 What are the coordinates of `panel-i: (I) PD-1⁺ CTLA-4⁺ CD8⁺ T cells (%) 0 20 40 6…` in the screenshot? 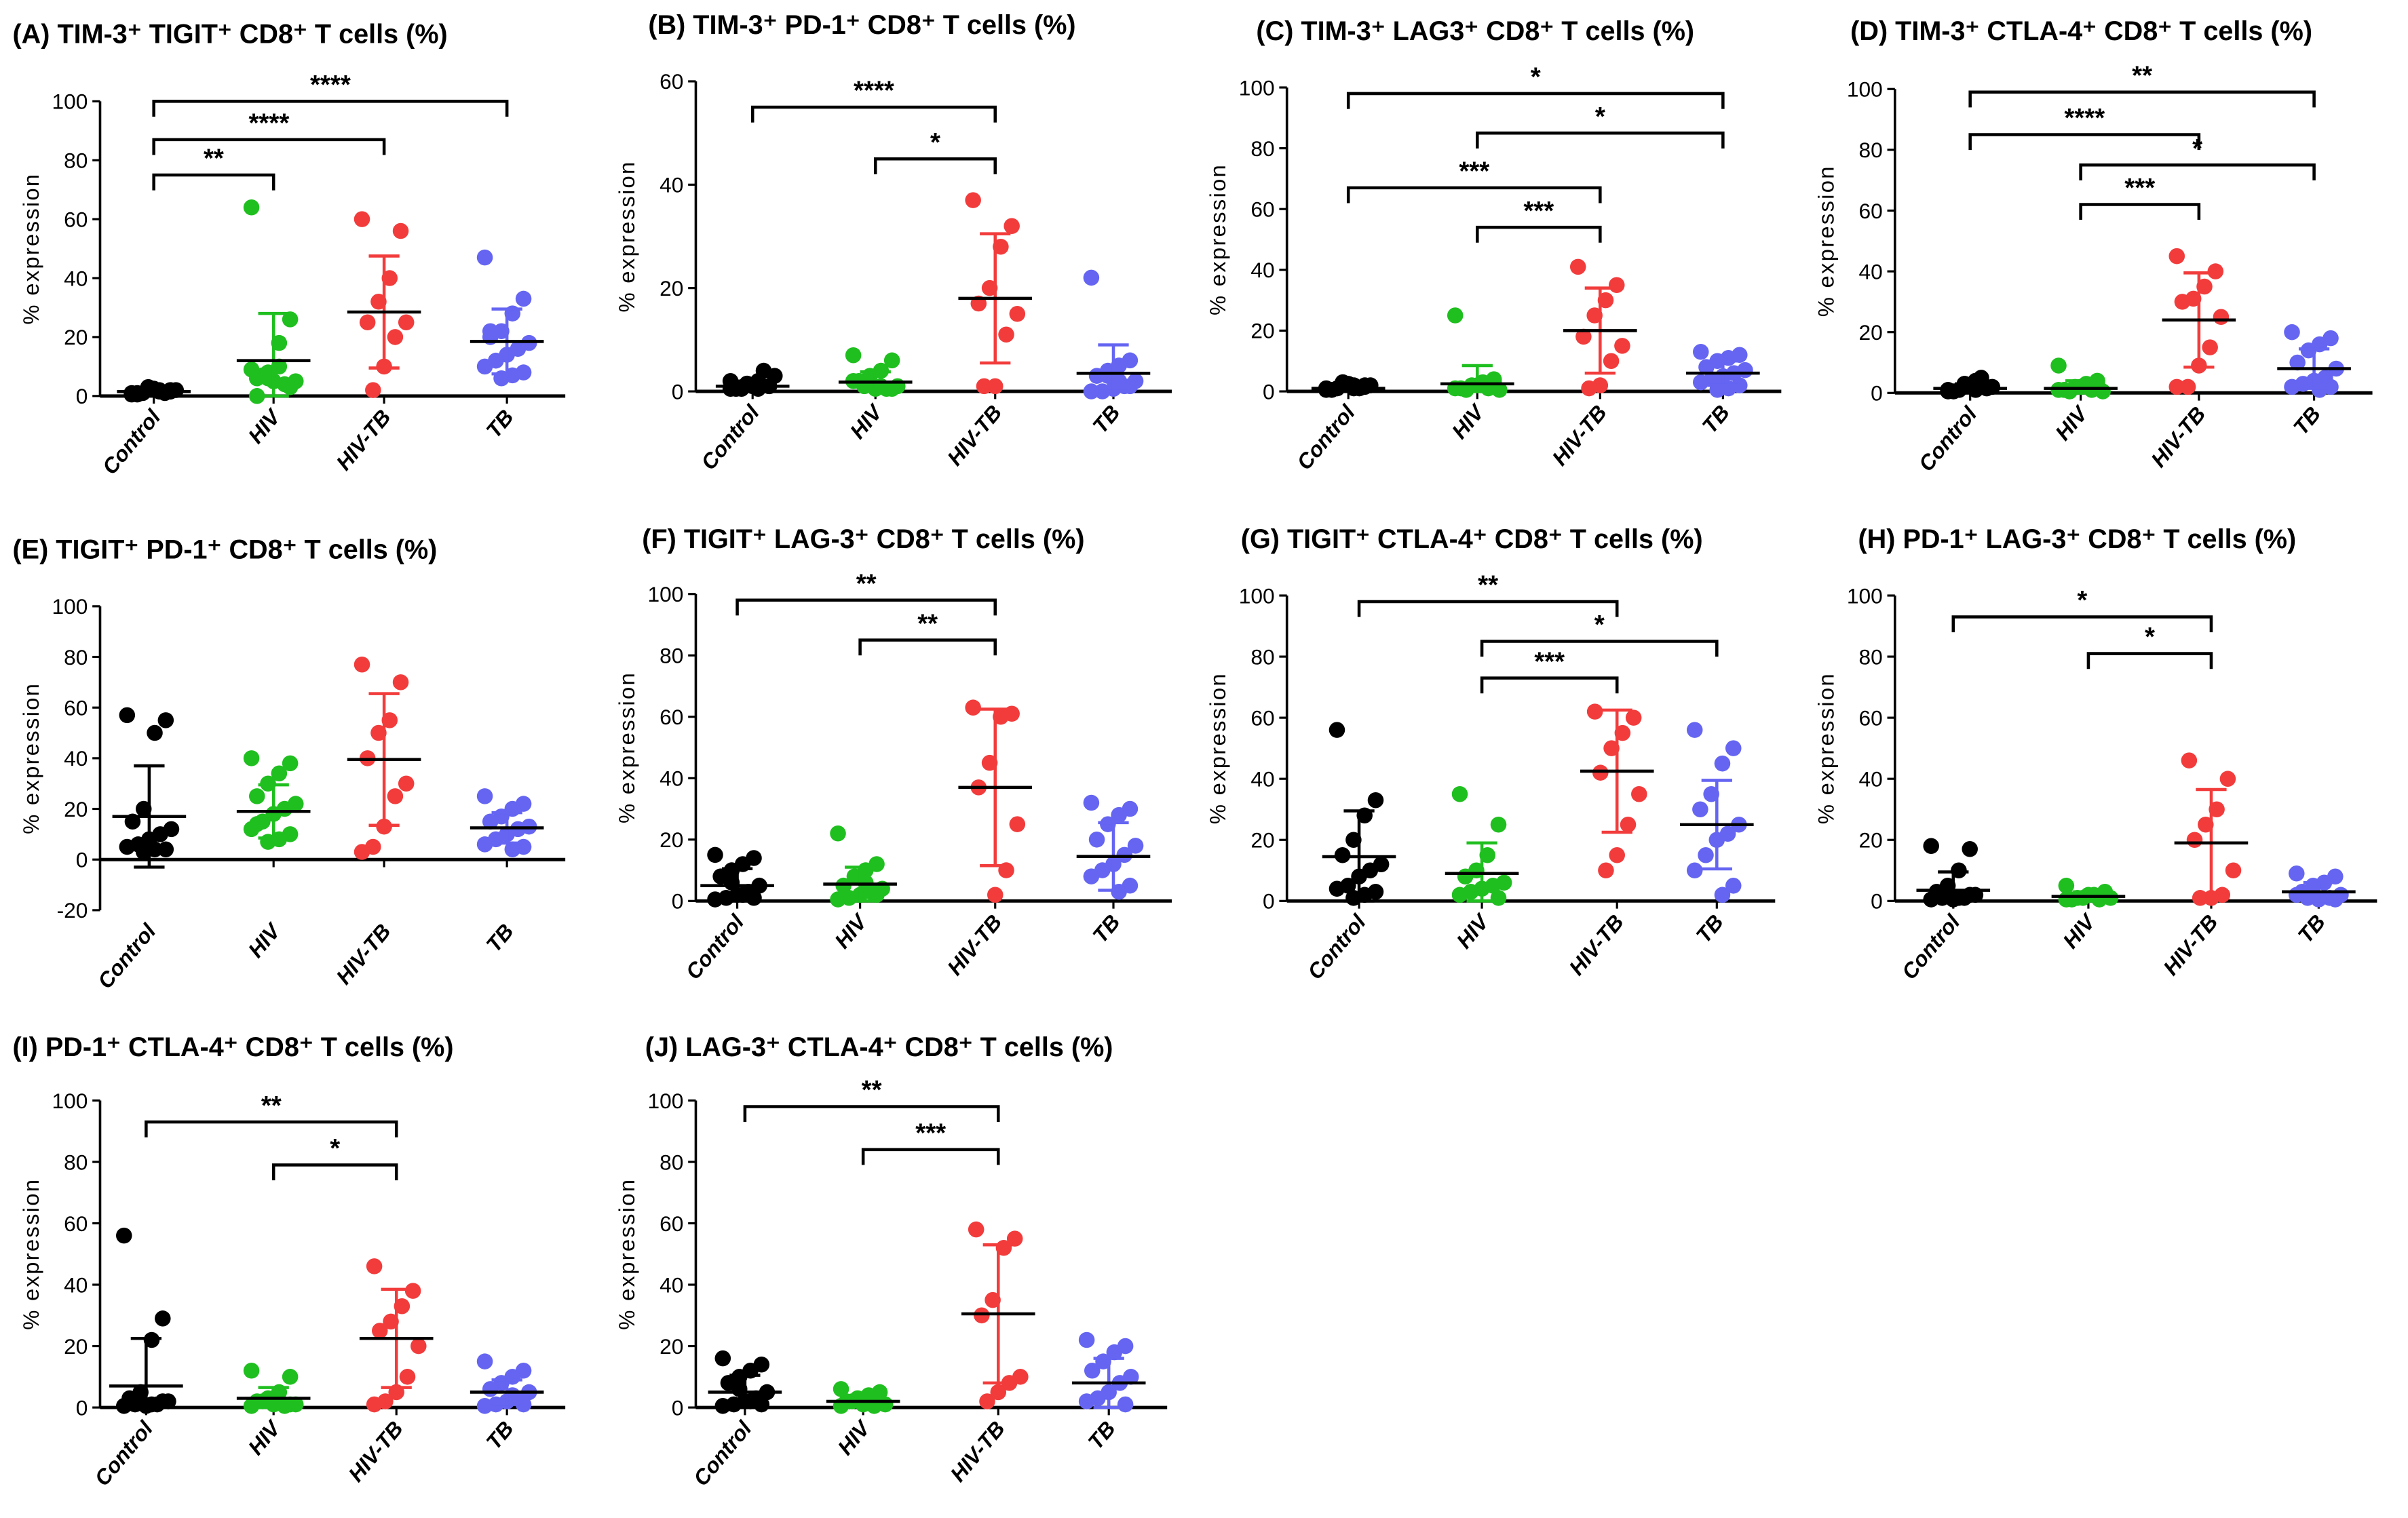 It's located at (289, 1261).